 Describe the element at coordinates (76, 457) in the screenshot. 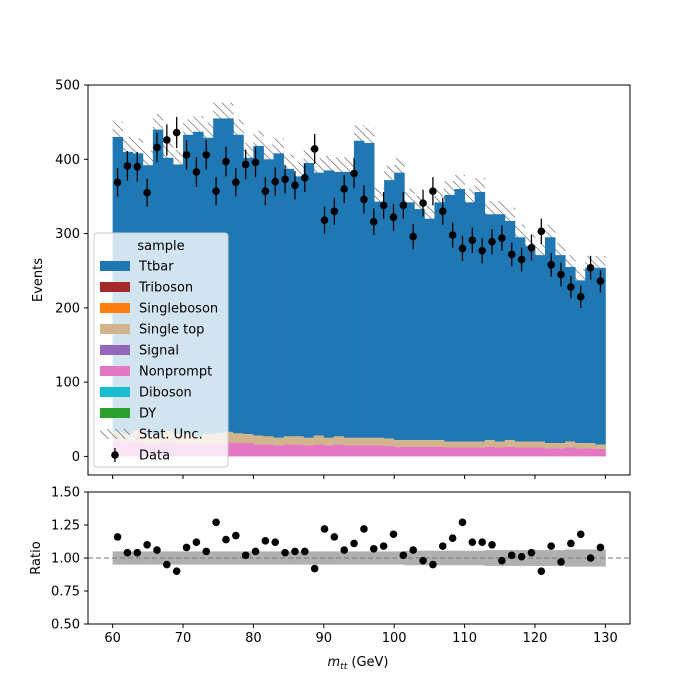

I see `y-tick-label: 0` at that location.